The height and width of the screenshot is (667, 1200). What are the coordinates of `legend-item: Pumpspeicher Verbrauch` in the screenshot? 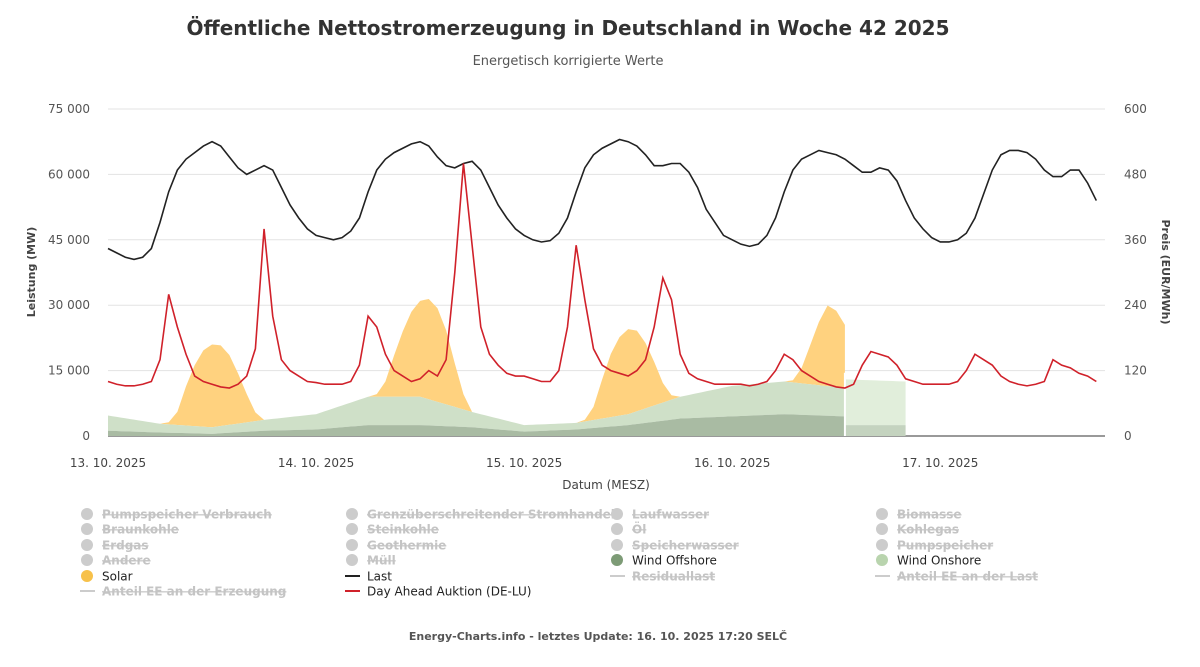 It's located at (176, 515).